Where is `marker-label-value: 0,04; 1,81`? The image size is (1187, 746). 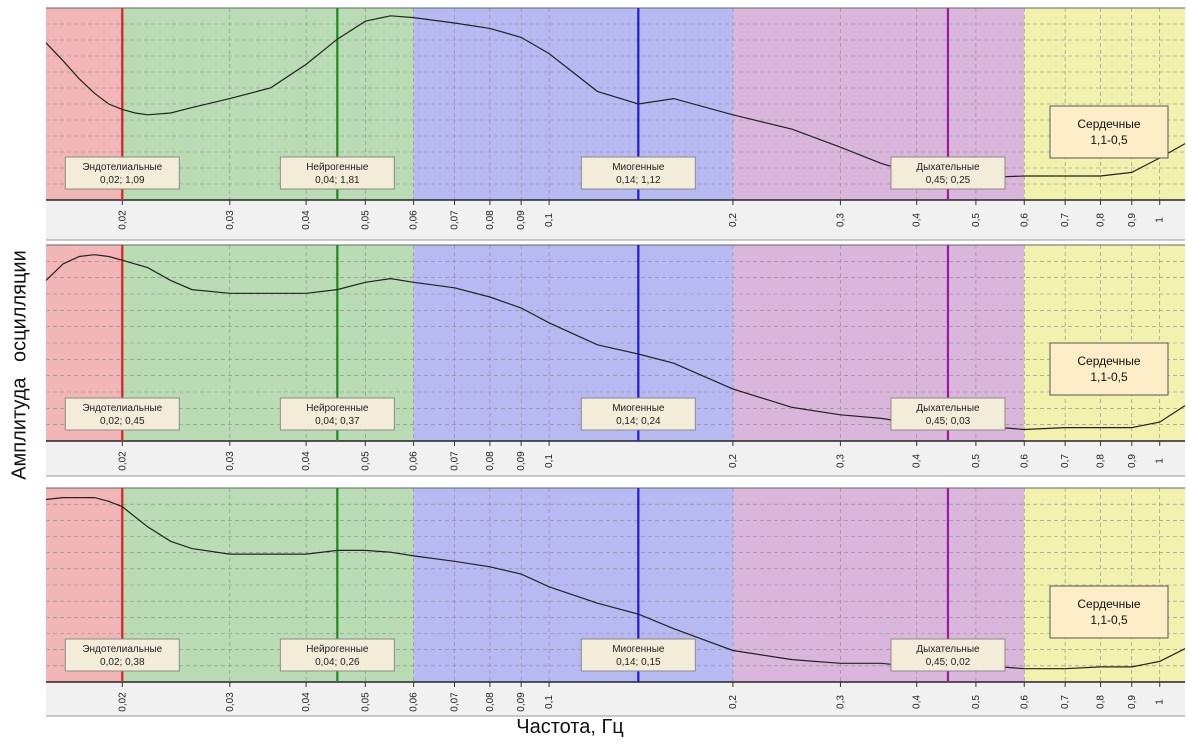 marker-label-value: 0,04; 1,81 is located at coordinates (337, 180).